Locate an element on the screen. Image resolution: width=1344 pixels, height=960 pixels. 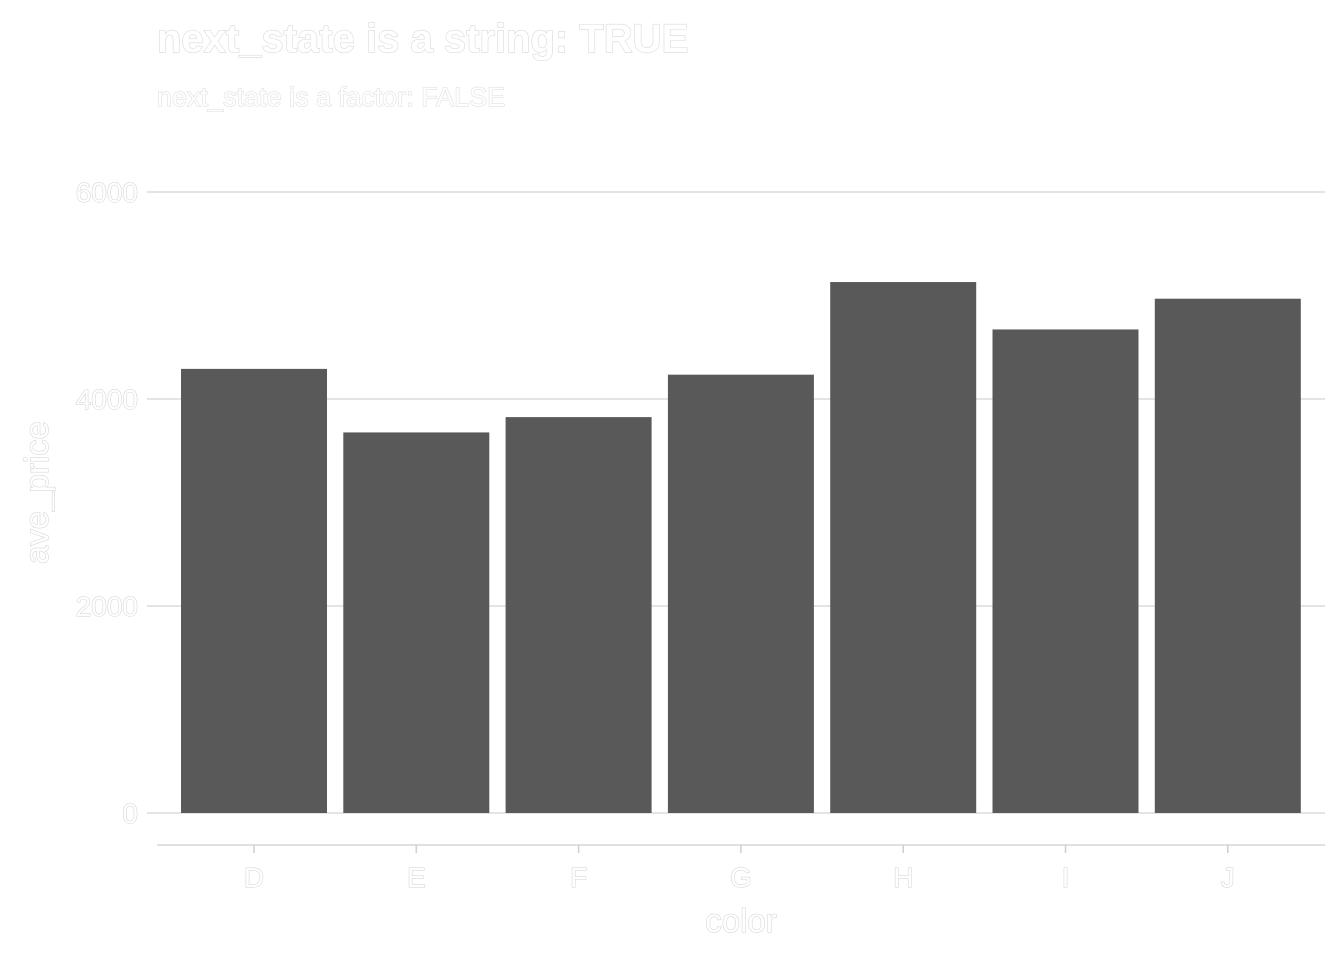
bar-J is located at coordinates (1227, 555).